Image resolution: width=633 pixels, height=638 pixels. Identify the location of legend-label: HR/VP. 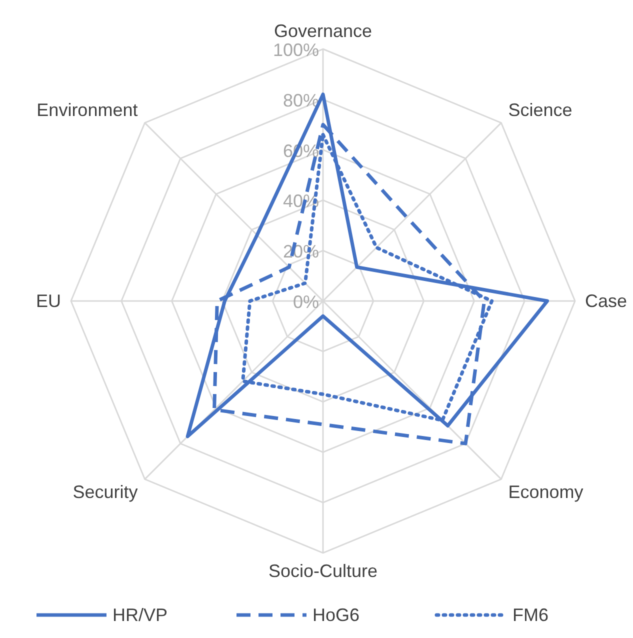
(140, 615).